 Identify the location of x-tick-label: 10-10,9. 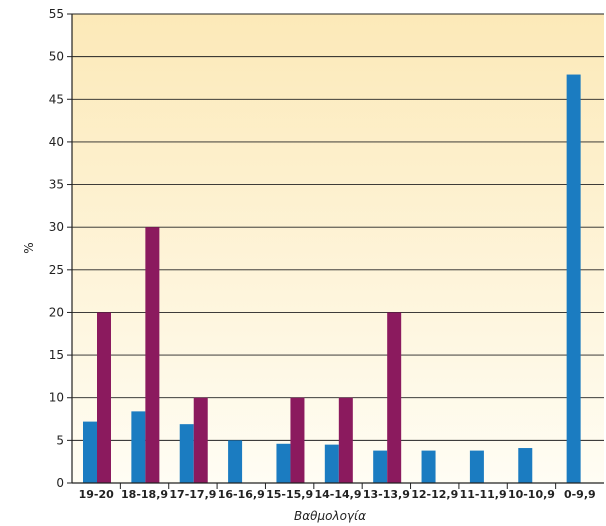
(531, 494).